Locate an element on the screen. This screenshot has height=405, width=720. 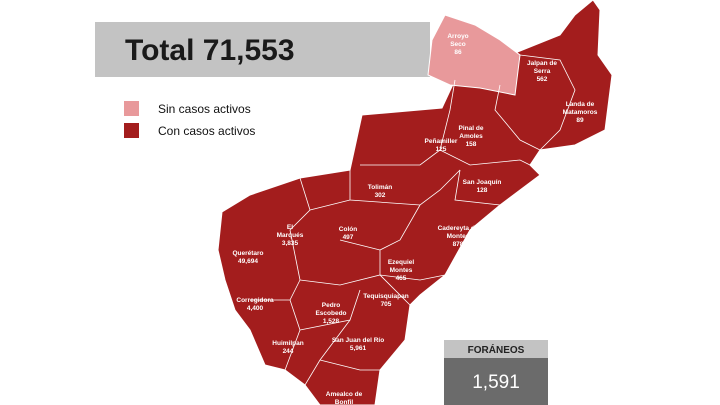
municipality-name: San Joaquín is located at coordinates (482, 182).